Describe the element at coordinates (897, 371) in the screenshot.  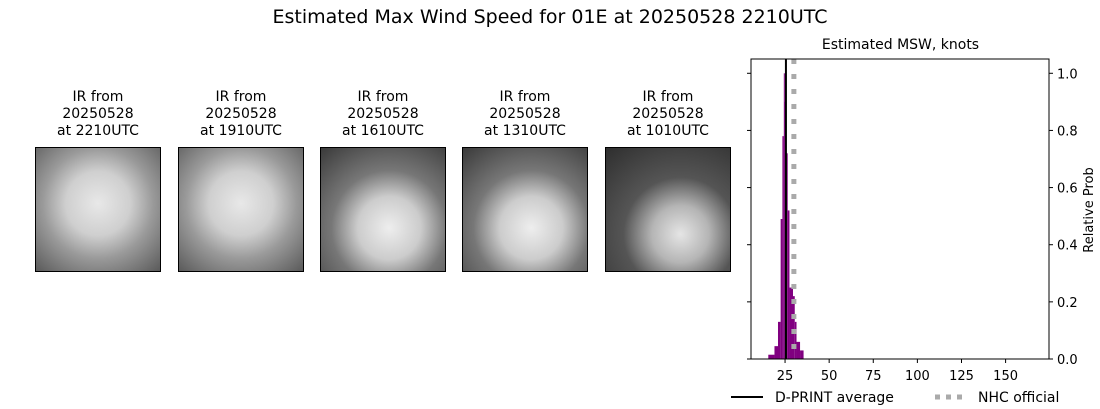
I see `x-axis-ticks: 25 50 75 100 125 150` at that location.